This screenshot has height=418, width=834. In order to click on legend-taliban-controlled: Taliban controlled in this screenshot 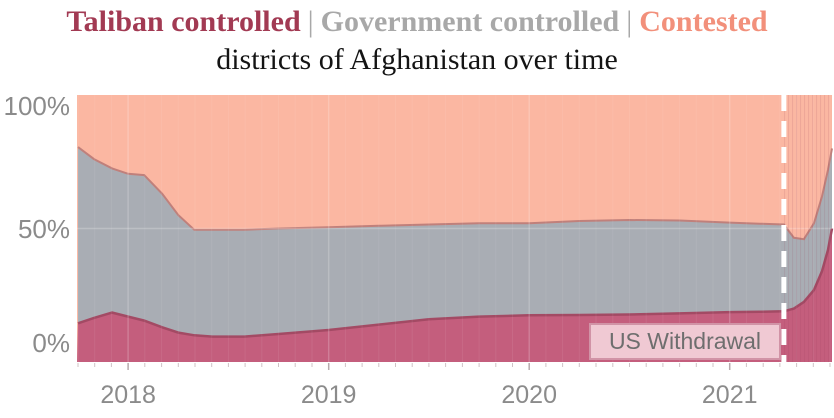, I will do `click(183, 21)`.